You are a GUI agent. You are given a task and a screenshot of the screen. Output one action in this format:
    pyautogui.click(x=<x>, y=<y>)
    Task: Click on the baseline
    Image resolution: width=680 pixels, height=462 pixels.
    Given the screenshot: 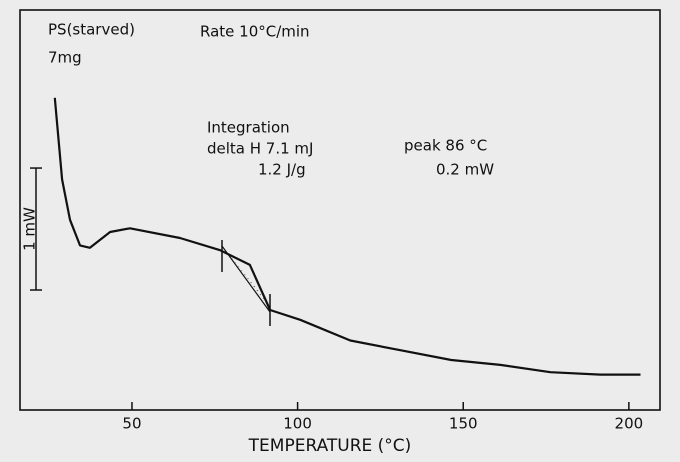 What is the action you would take?
    pyautogui.click(x=246, y=279)
    